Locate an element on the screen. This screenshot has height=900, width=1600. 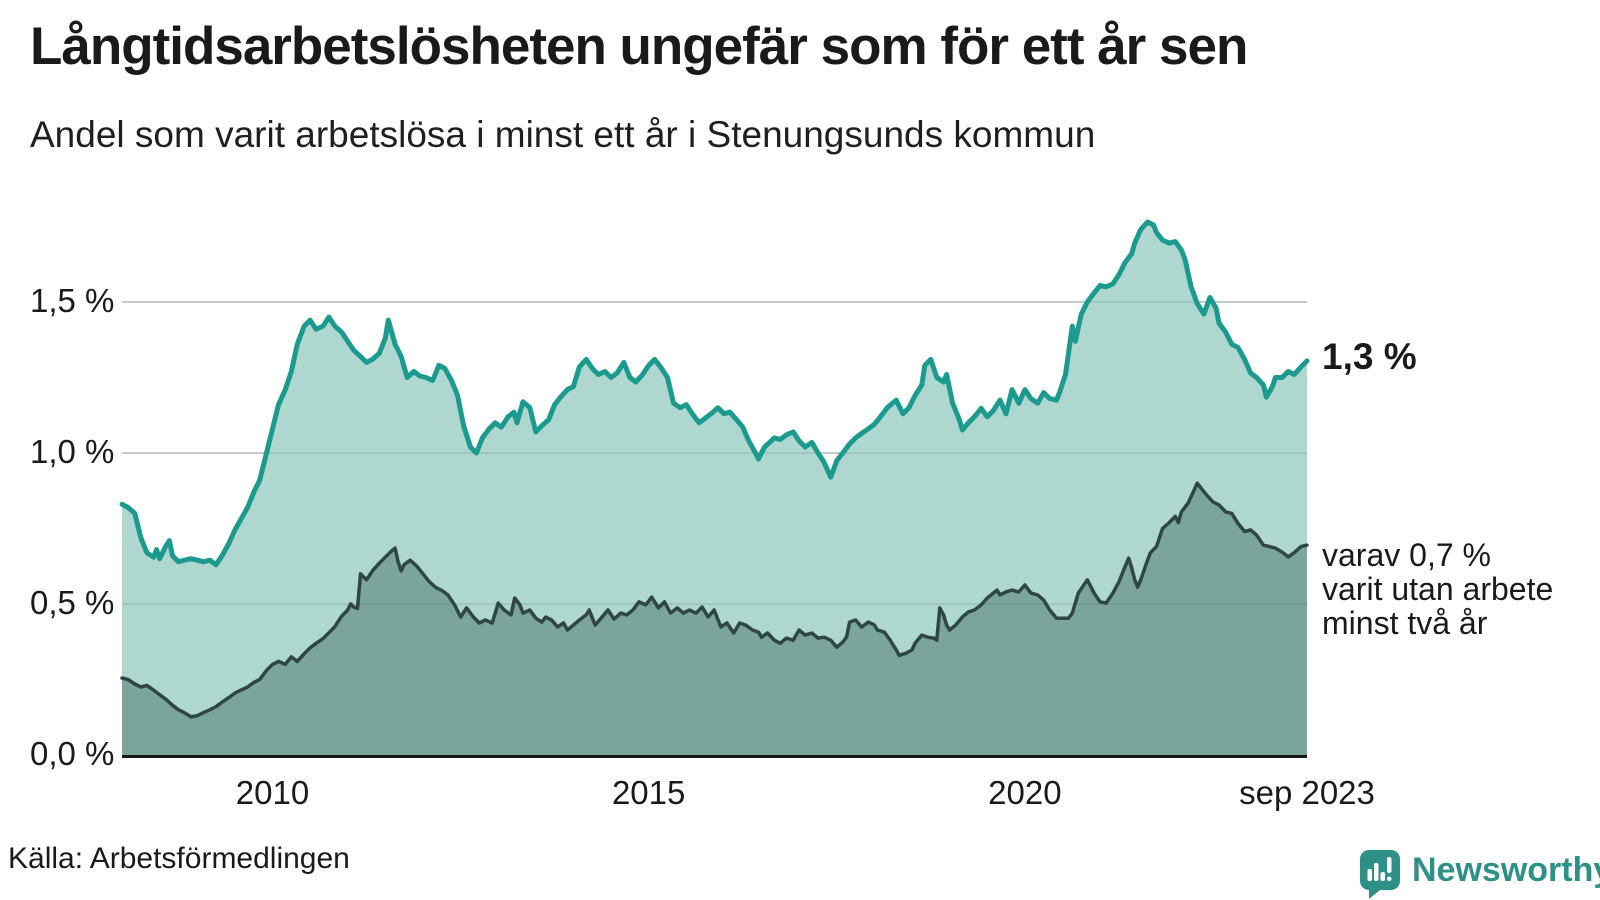
subseries-annotation-line: minst två år is located at coordinates (1405, 623).